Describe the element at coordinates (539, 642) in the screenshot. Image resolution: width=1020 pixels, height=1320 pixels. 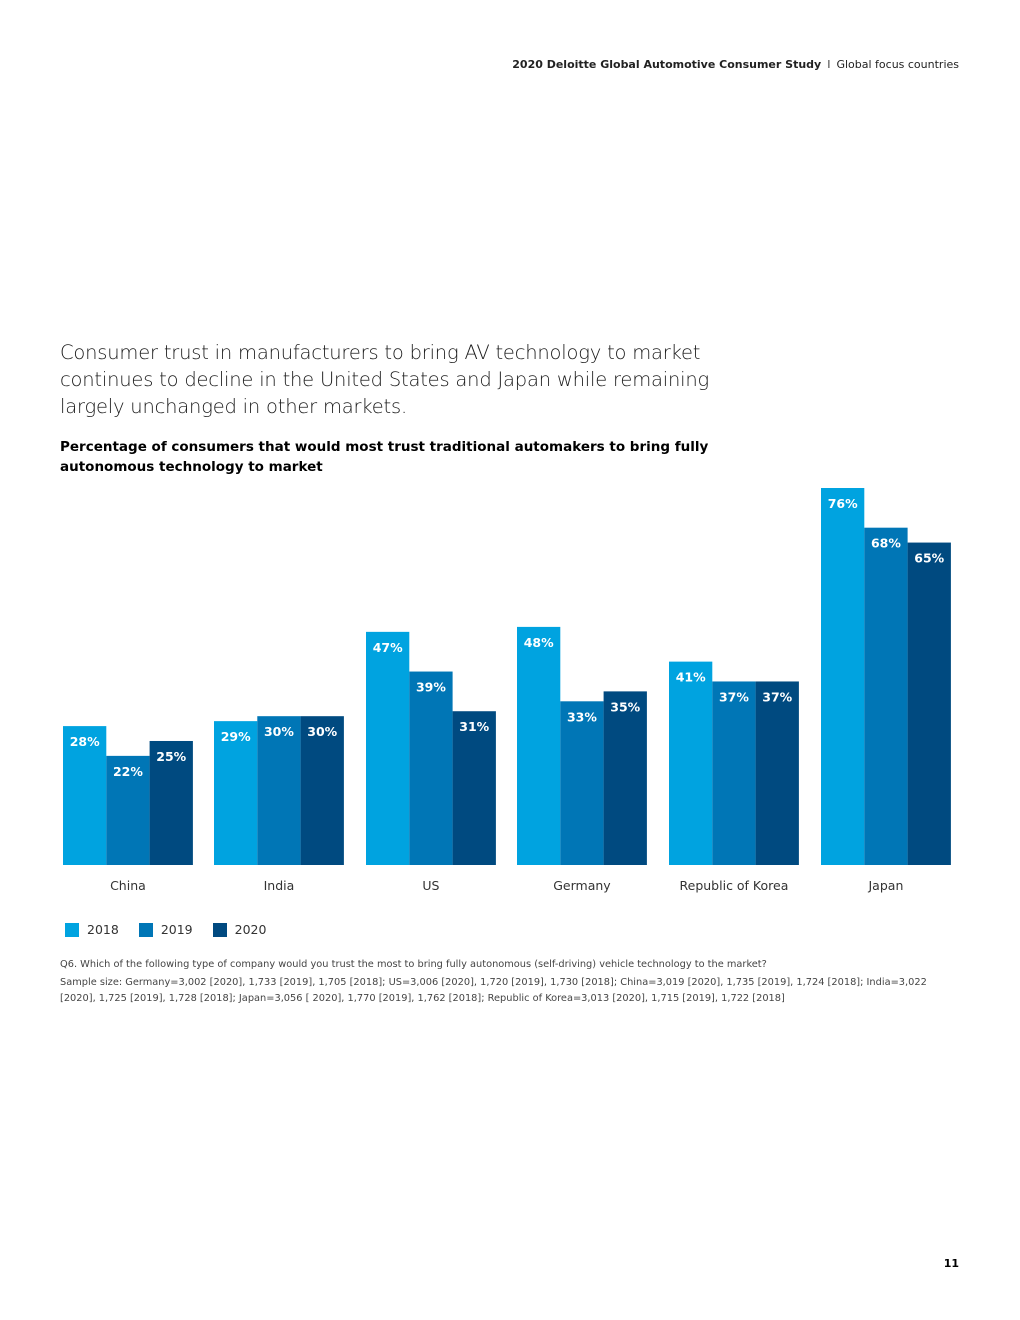
I see `data-label: 48%` at that location.